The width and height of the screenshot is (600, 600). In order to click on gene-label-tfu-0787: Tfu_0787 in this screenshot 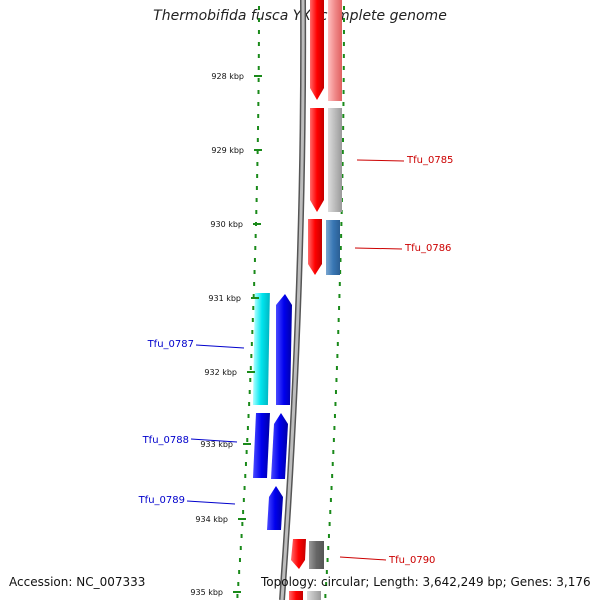, I will do `click(170, 344)`.